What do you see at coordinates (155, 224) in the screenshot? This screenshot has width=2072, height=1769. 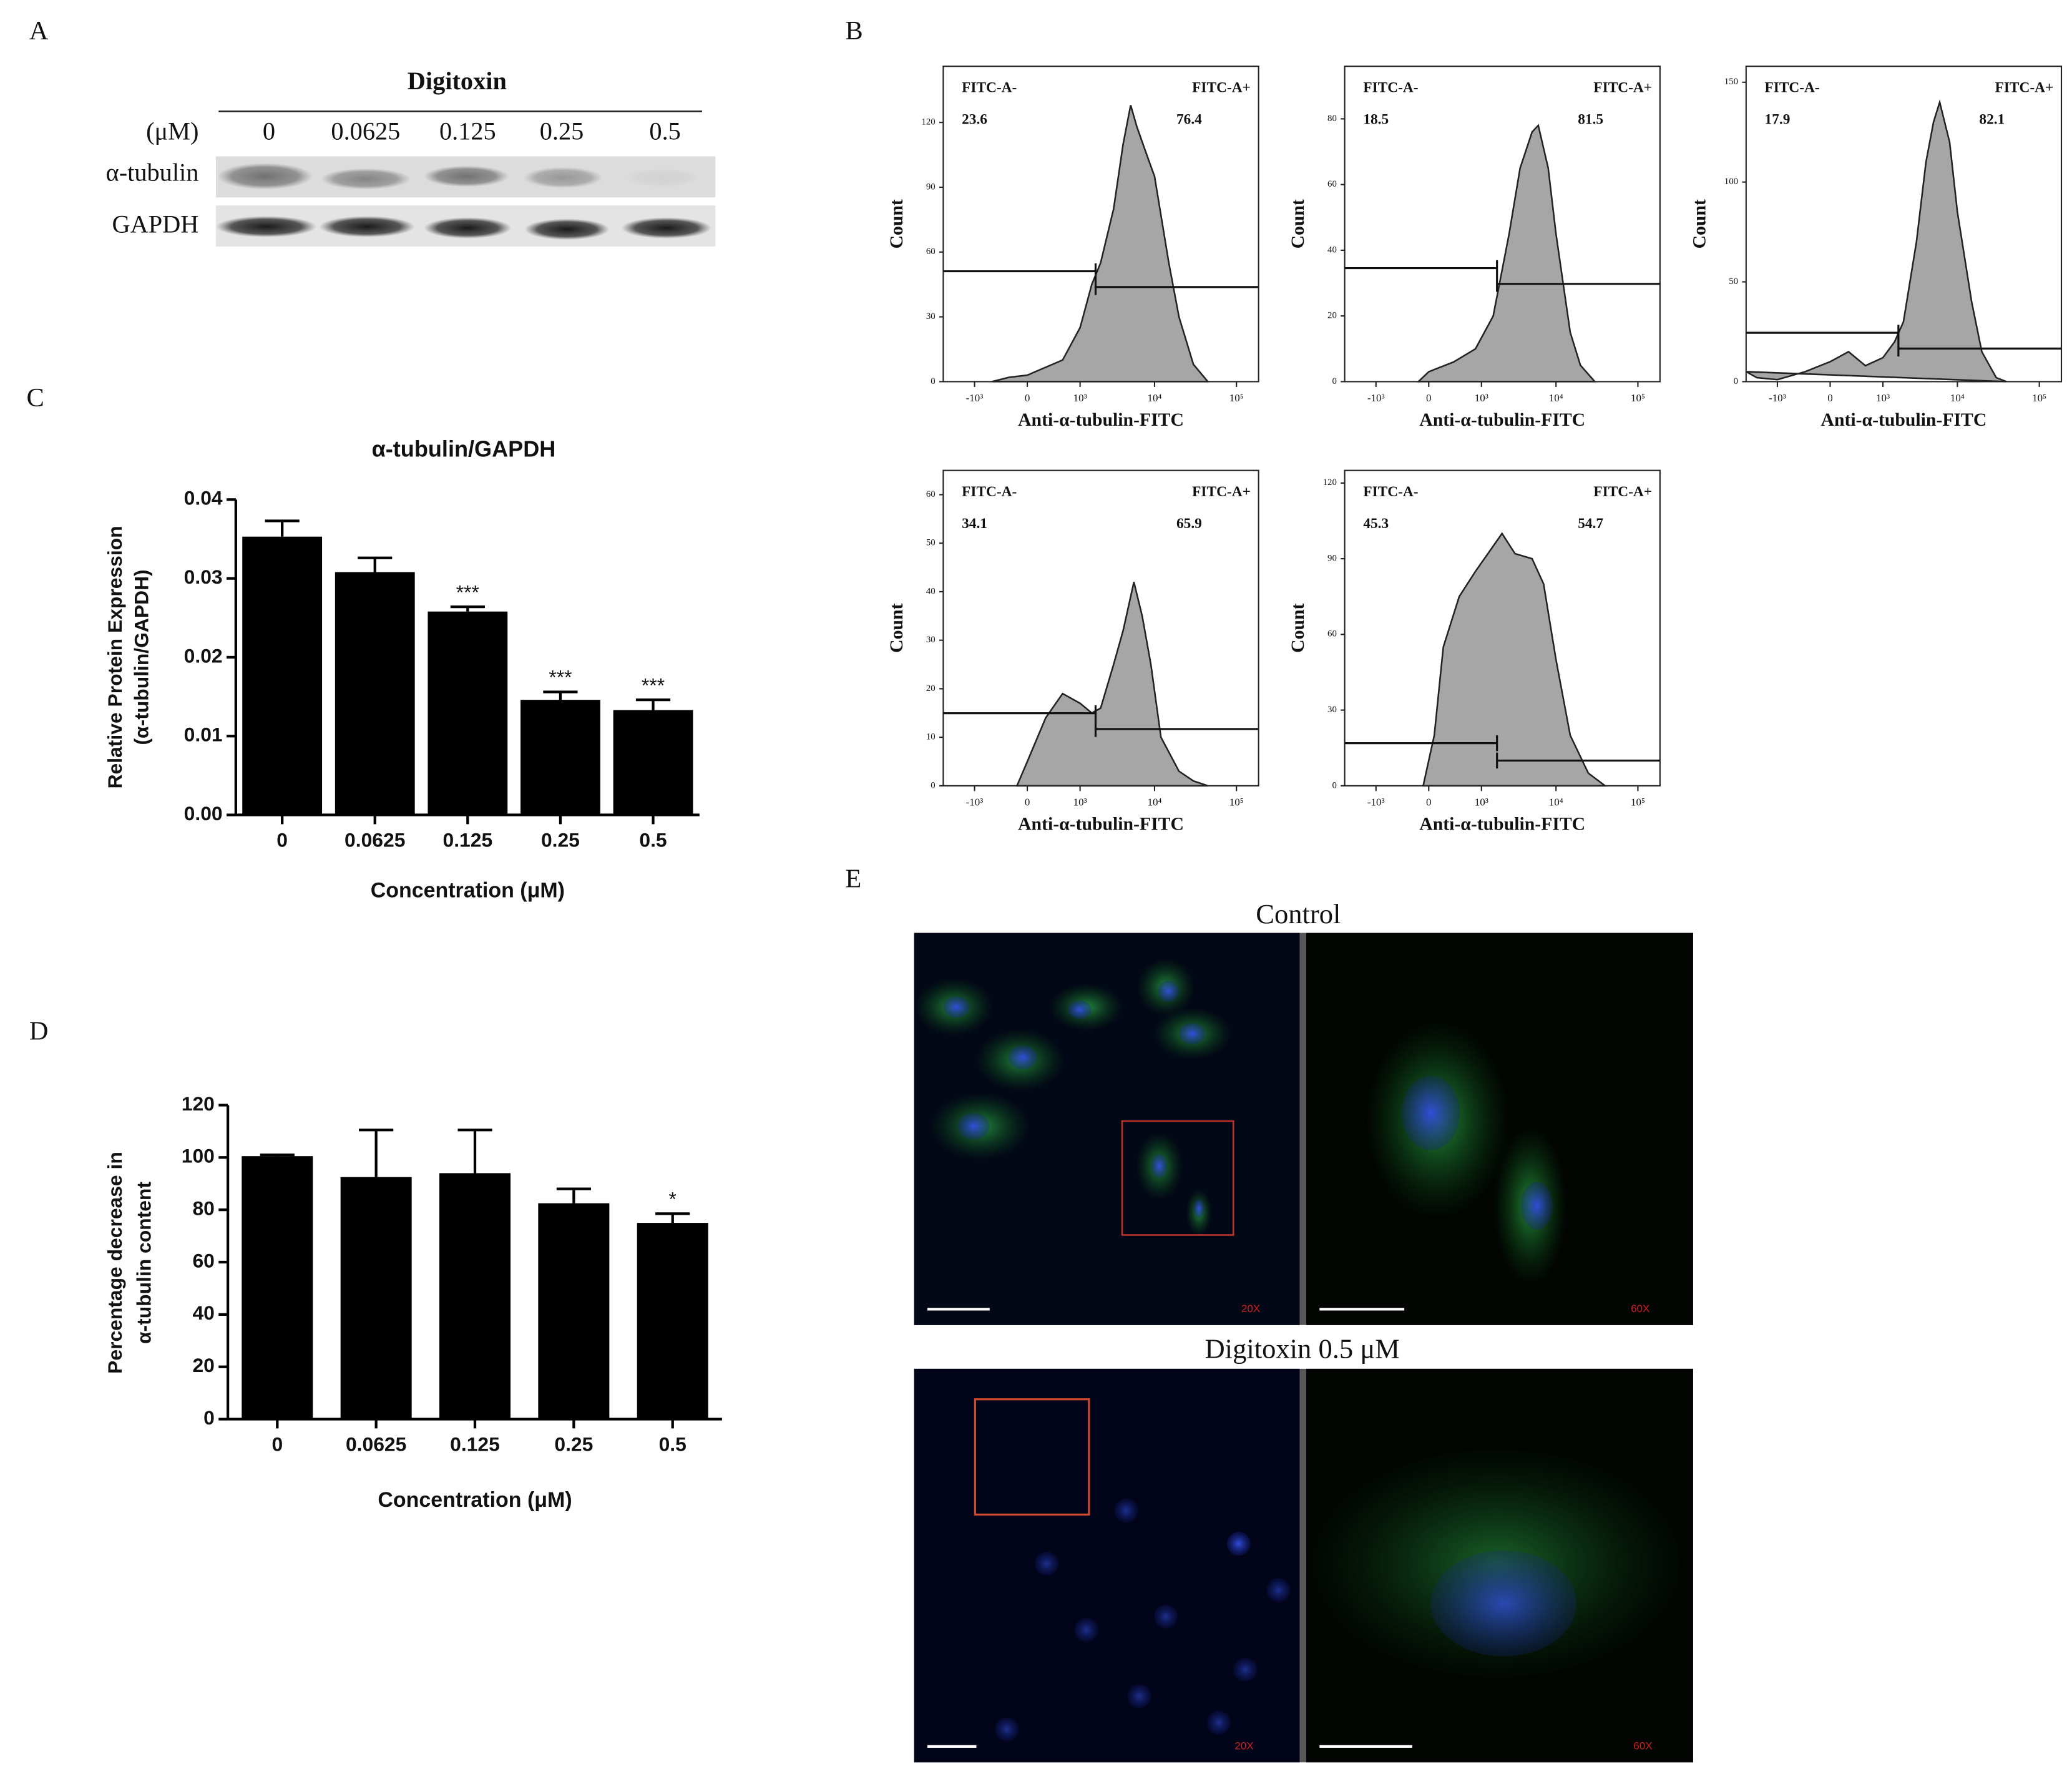 I see `blot-row-label: GAPDH` at bounding box center [155, 224].